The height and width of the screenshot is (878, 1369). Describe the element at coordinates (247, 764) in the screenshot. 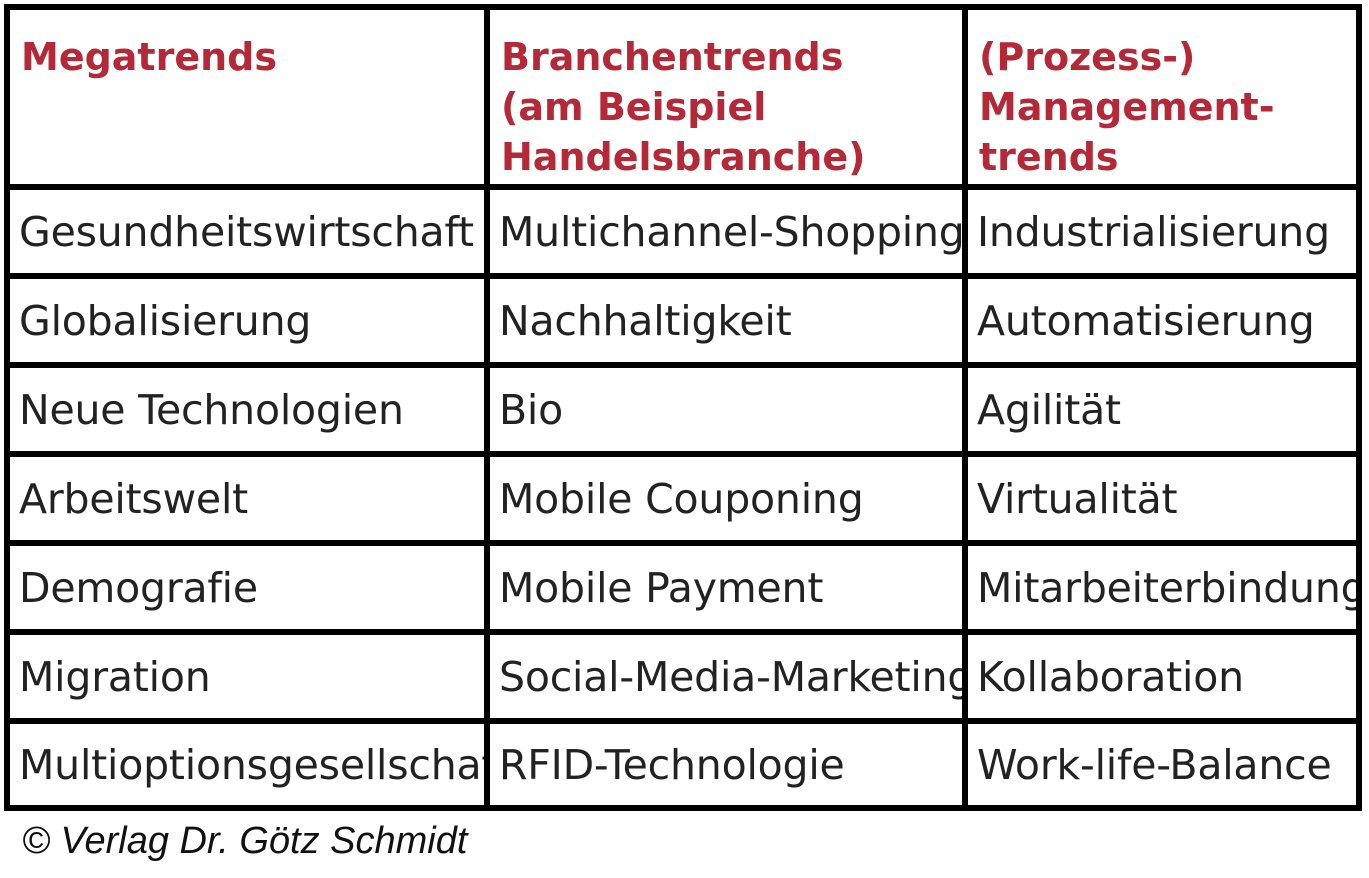

I see `table-cell-megatrend: Multioptionsgesellschaft` at that location.